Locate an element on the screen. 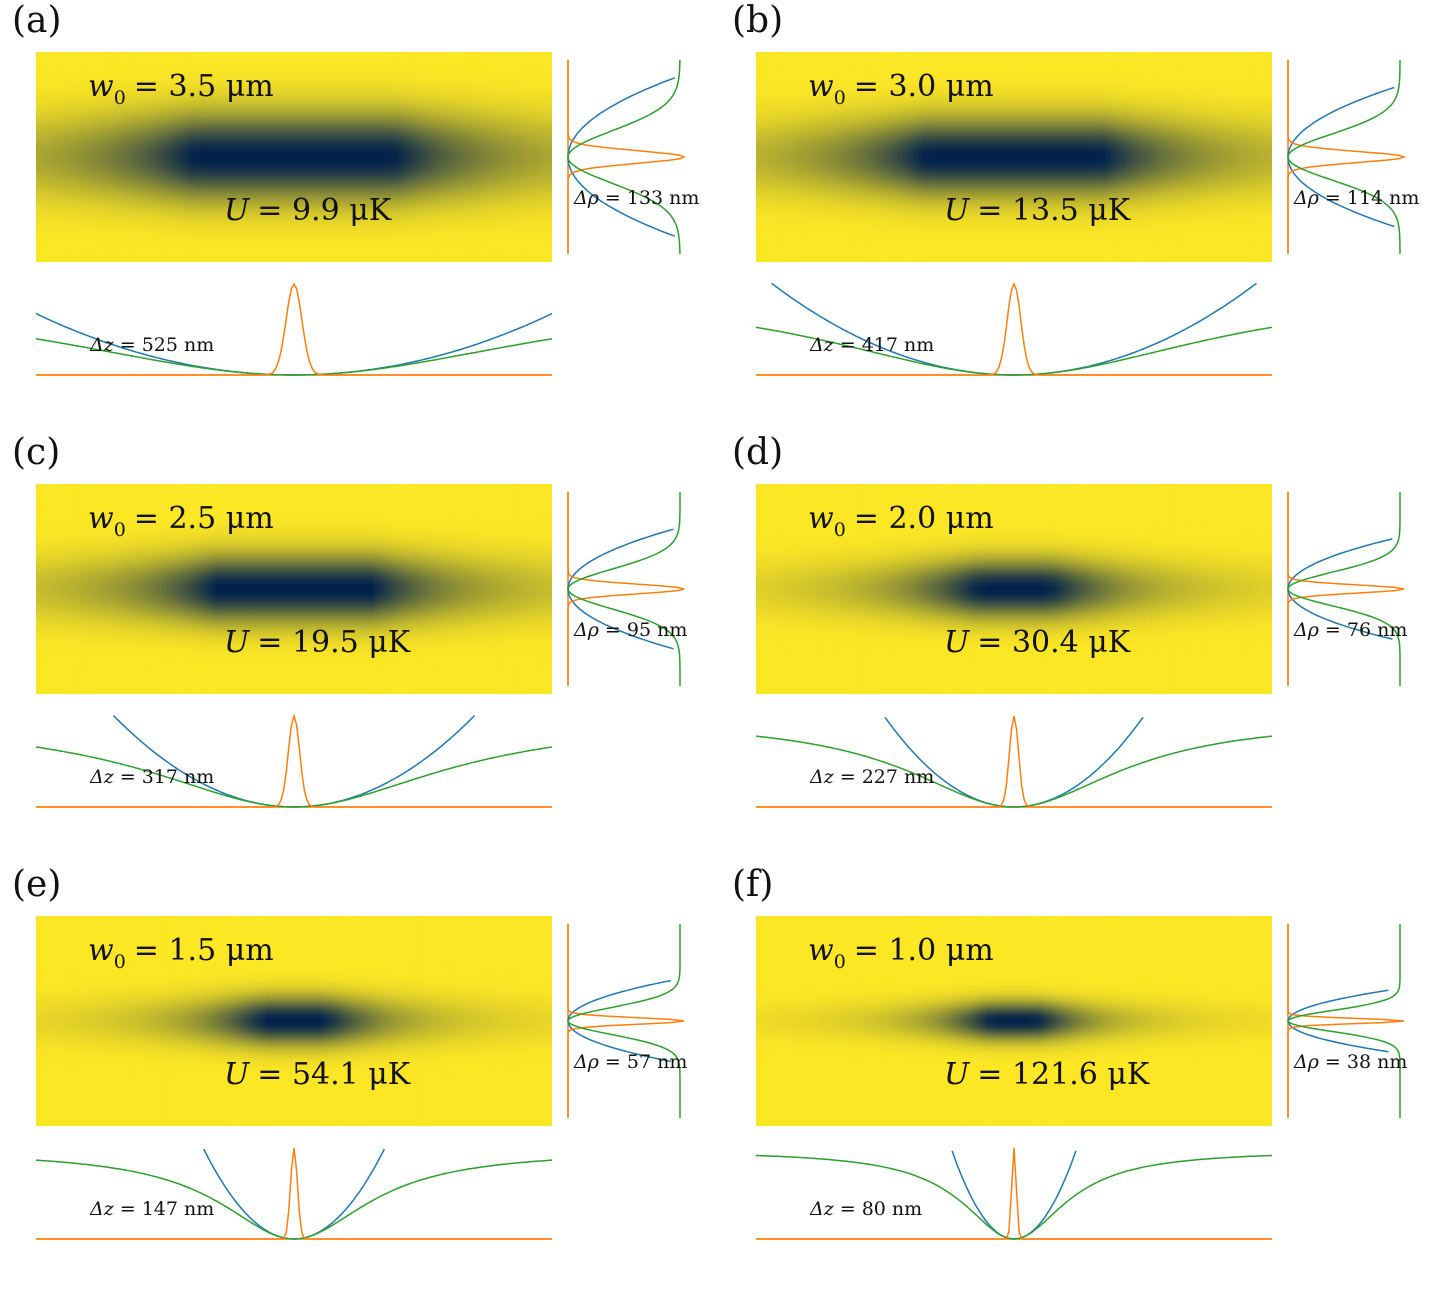 This screenshot has height=1296, width=1440. w0-label: w0 = 1.0 μm is located at coordinates (901, 953).